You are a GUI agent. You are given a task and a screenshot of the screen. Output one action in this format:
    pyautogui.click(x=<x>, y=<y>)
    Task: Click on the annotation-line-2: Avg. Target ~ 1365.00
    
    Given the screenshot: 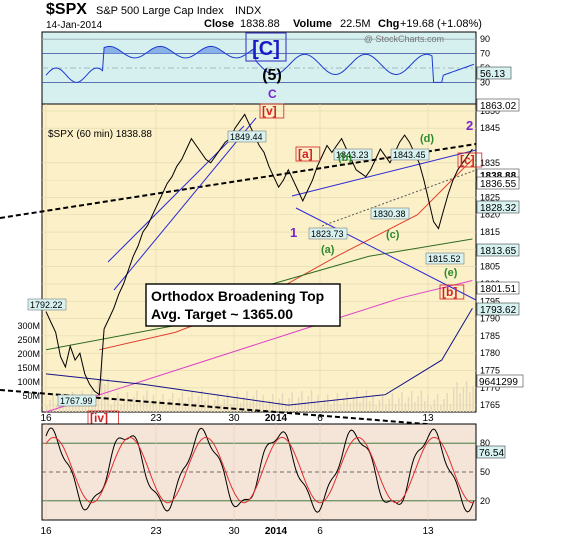 What is the action you would take?
    pyautogui.click(x=222, y=314)
    